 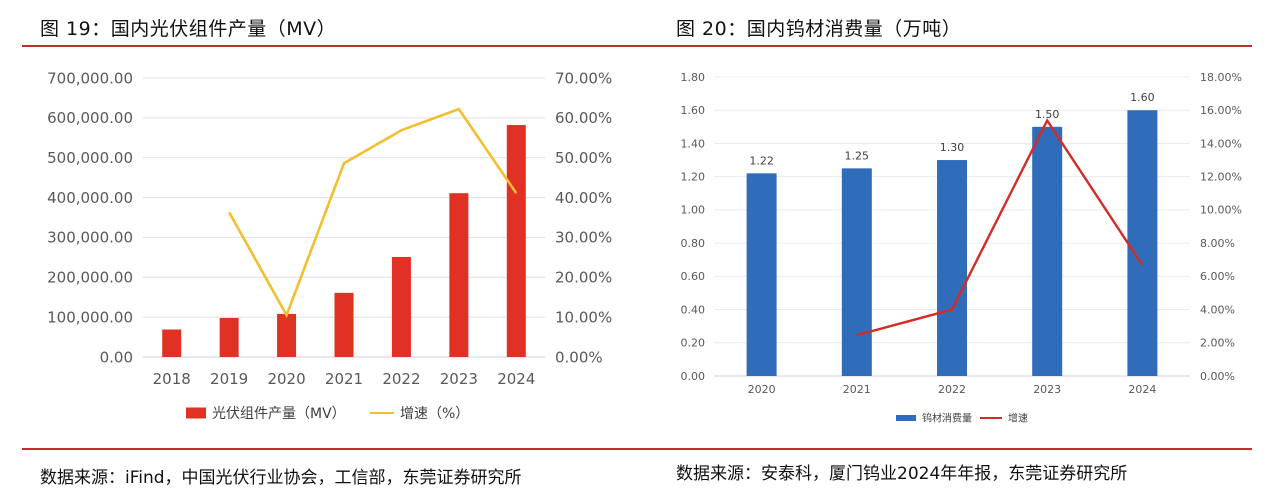 What do you see at coordinates (1217, 243) in the screenshot?
I see `y2-tick-label: 8.00%` at bounding box center [1217, 243].